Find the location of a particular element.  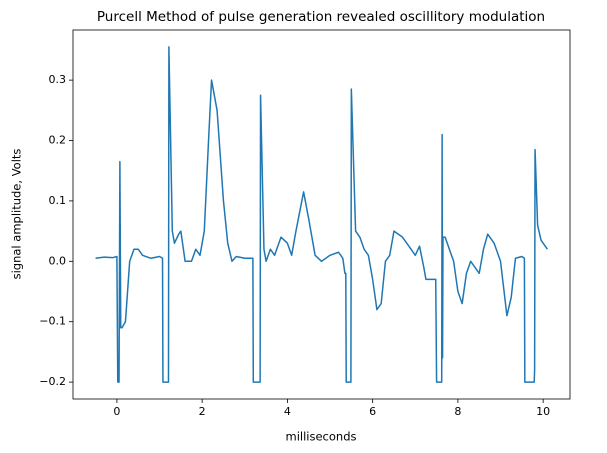

x-tick-label: 0 is located at coordinates (116, 411).